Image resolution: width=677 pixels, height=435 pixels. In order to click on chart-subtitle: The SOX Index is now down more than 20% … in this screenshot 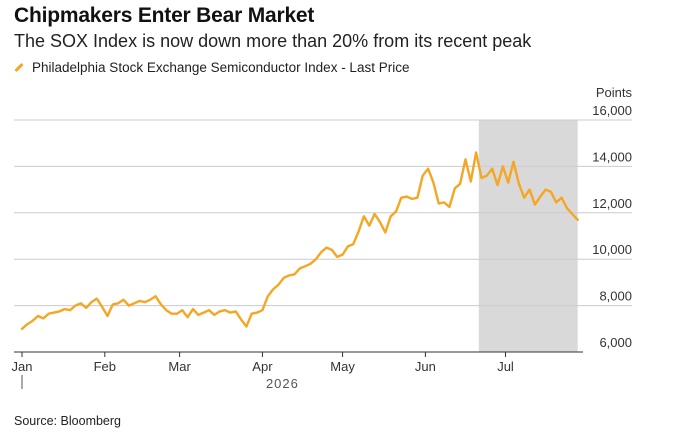, I will do `click(273, 41)`.